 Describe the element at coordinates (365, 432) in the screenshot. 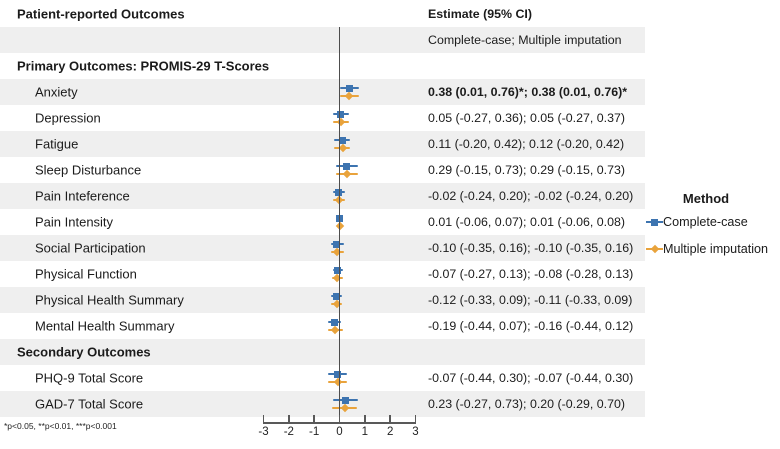

I see `x-axis-tick-label: 1` at that location.